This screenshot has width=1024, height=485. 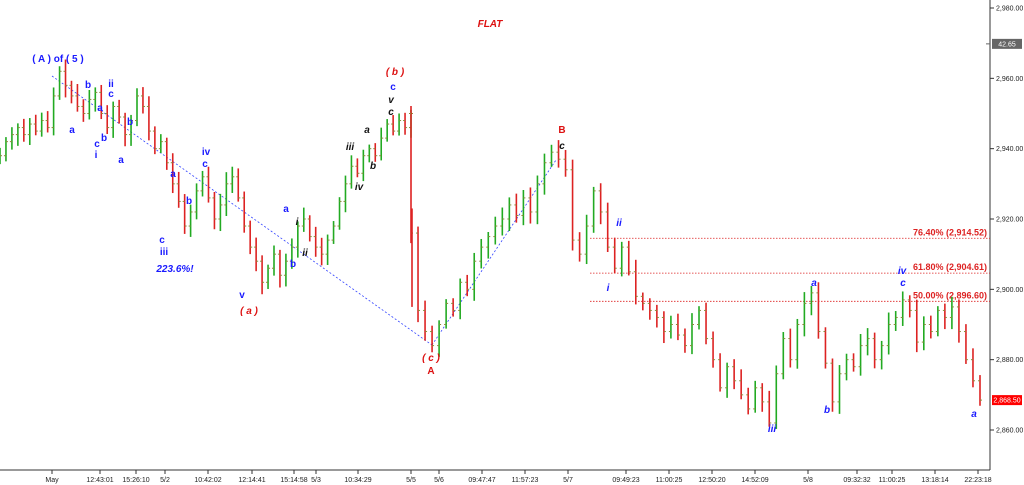 What do you see at coordinates (357, 480) in the screenshot?
I see `x-tick-label: 10:34:29` at bounding box center [357, 480].